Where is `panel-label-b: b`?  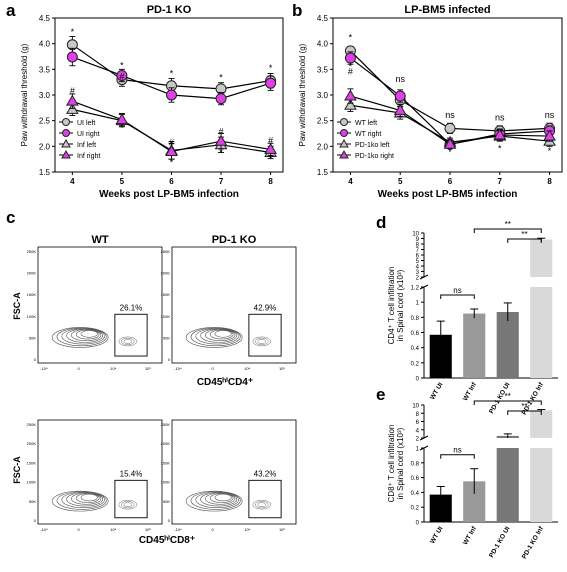
panel-label-b: b is located at coordinates (297, 10).